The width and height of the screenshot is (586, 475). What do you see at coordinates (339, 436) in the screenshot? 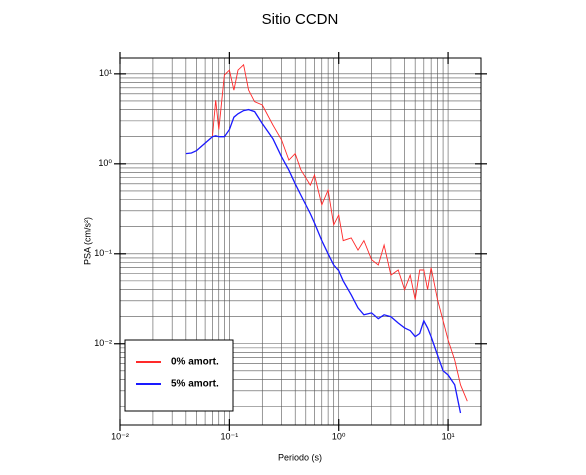
I see `x-tick-label: 10⁰` at bounding box center [339, 436].